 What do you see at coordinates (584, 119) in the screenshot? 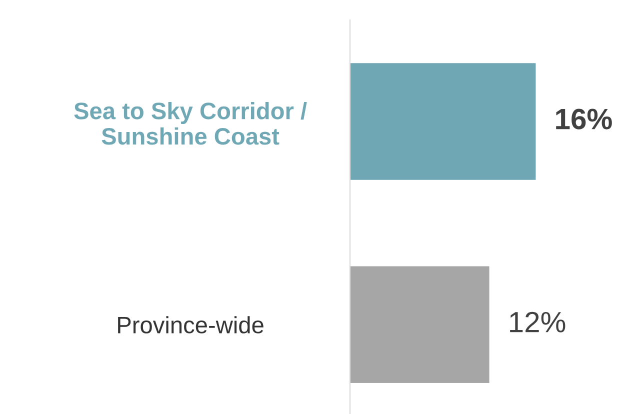
I see `data-label: 16%` at bounding box center [584, 119].